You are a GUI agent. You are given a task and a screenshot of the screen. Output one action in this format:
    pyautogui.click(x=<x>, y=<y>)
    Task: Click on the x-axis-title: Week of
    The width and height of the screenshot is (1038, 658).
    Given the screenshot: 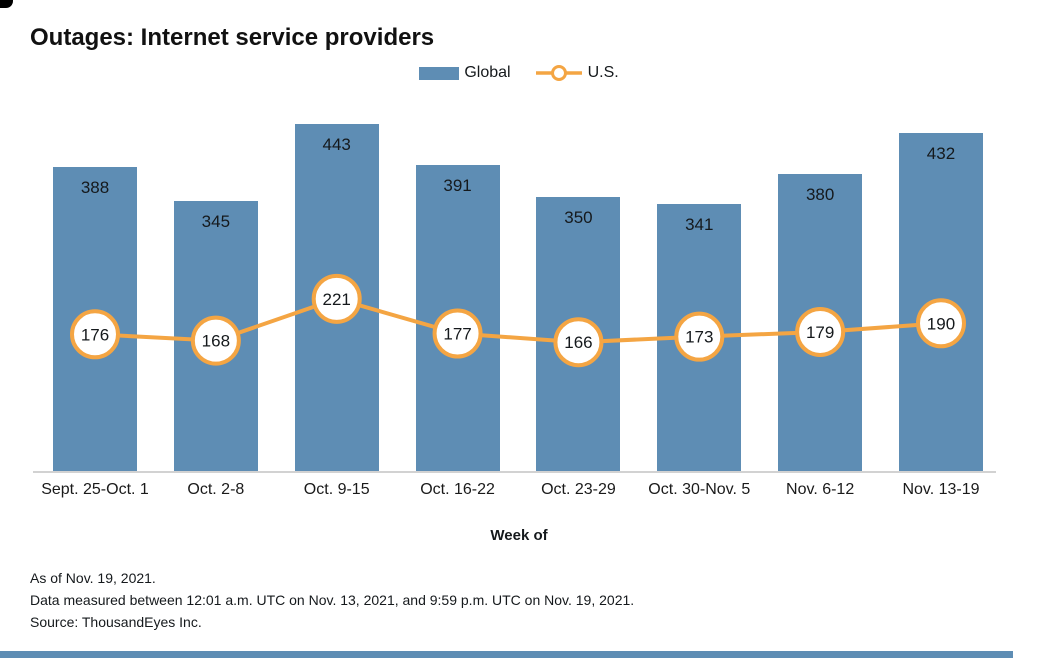 What is the action you would take?
    pyautogui.click(x=519, y=535)
    